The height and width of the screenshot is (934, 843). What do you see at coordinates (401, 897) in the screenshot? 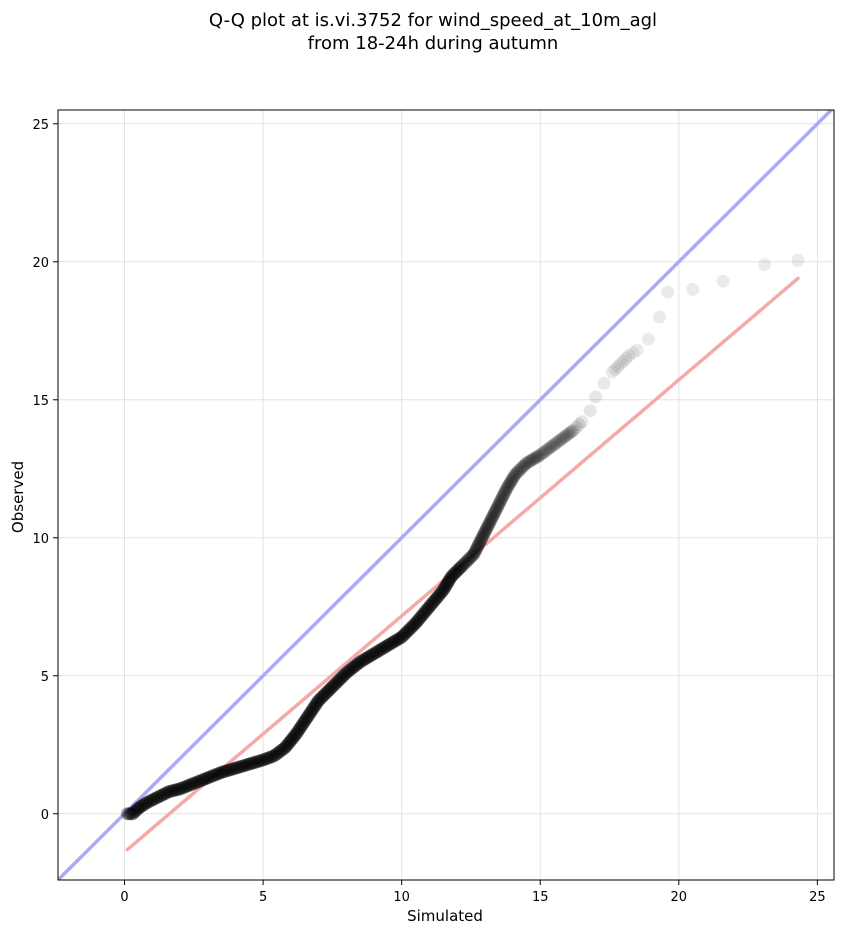
I see `x-tick-label: 10` at bounding box center [401, 897].